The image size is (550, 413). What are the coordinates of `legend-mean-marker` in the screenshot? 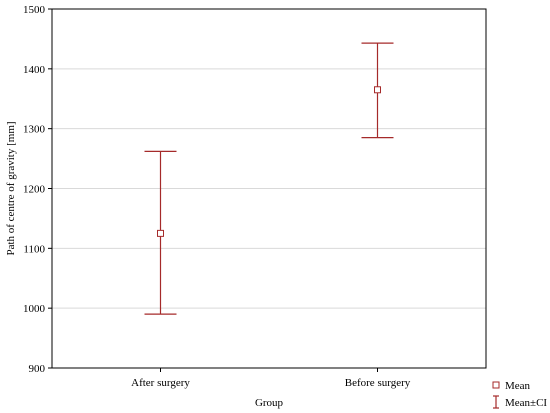 It's located at (496, 385).